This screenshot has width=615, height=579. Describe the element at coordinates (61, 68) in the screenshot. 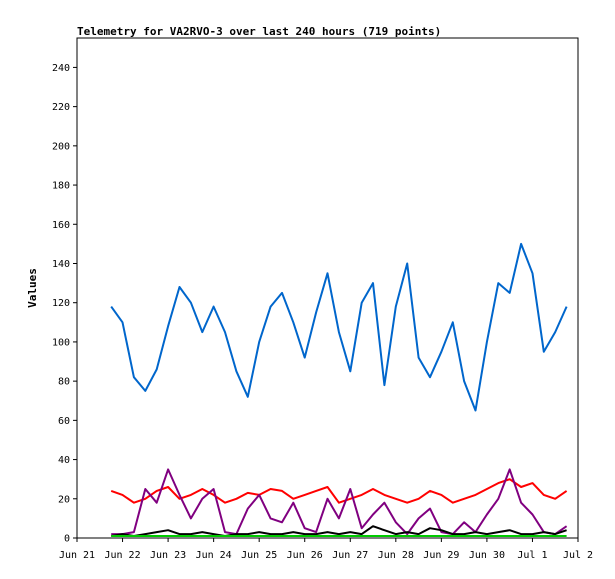

I see `y-tick-label: 240` at that location.